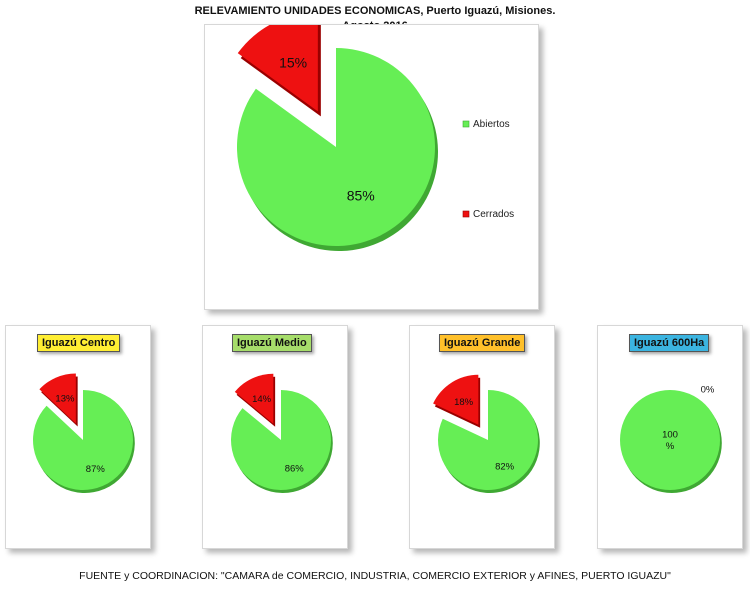 The image size is (750, 589). Describe the element at coordinates (464, 402) in the screenshot. I see `data-label-cerrados: 18%` at that location.